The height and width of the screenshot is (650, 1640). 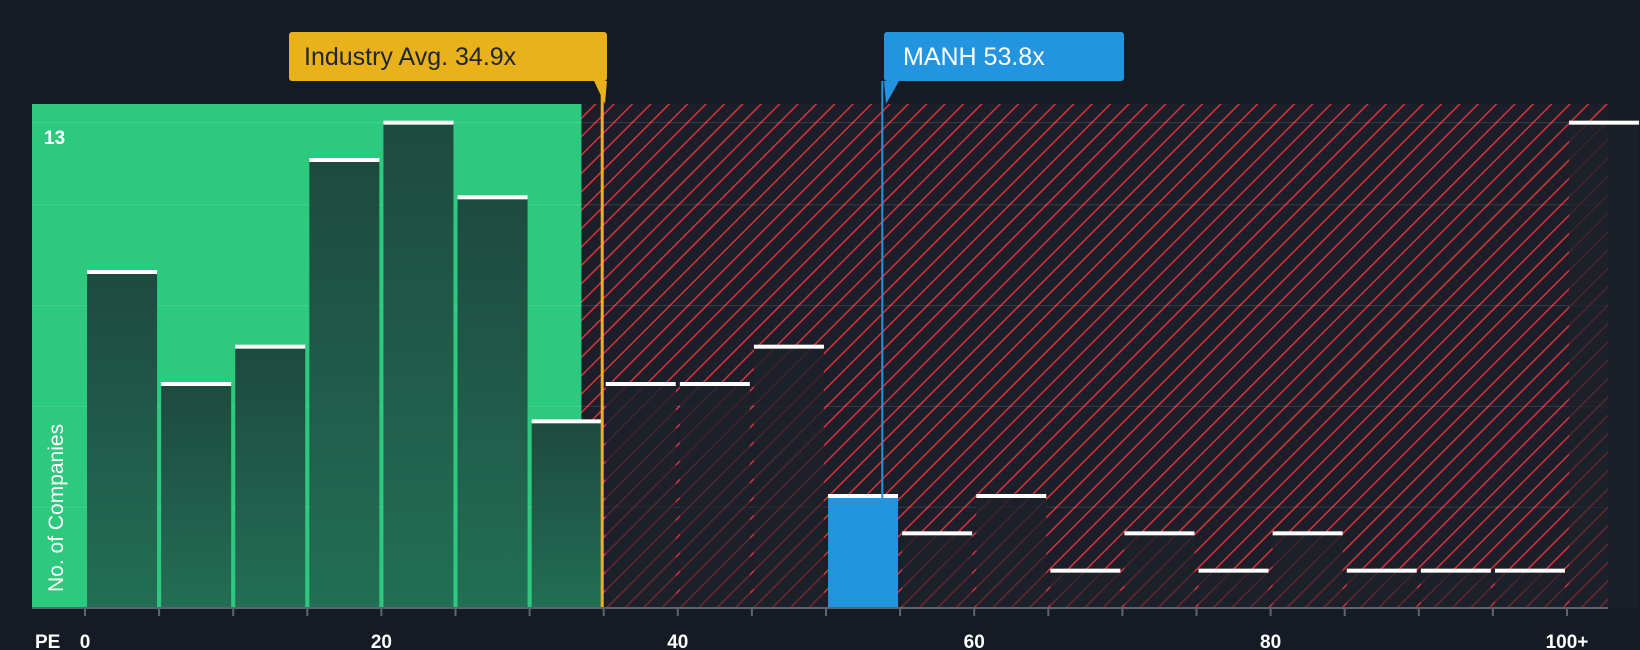 I want to click on x-tick-label: 80, so click(x=1270, y=641).